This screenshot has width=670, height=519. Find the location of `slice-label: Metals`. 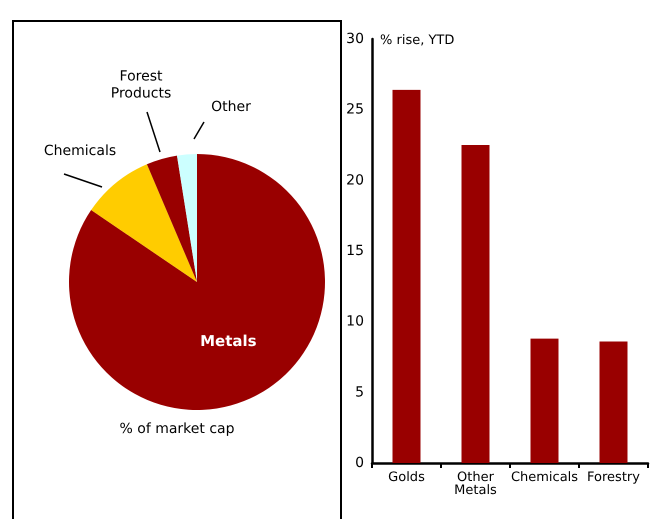

slice-label: Metals is located at coordinates (228, 341).